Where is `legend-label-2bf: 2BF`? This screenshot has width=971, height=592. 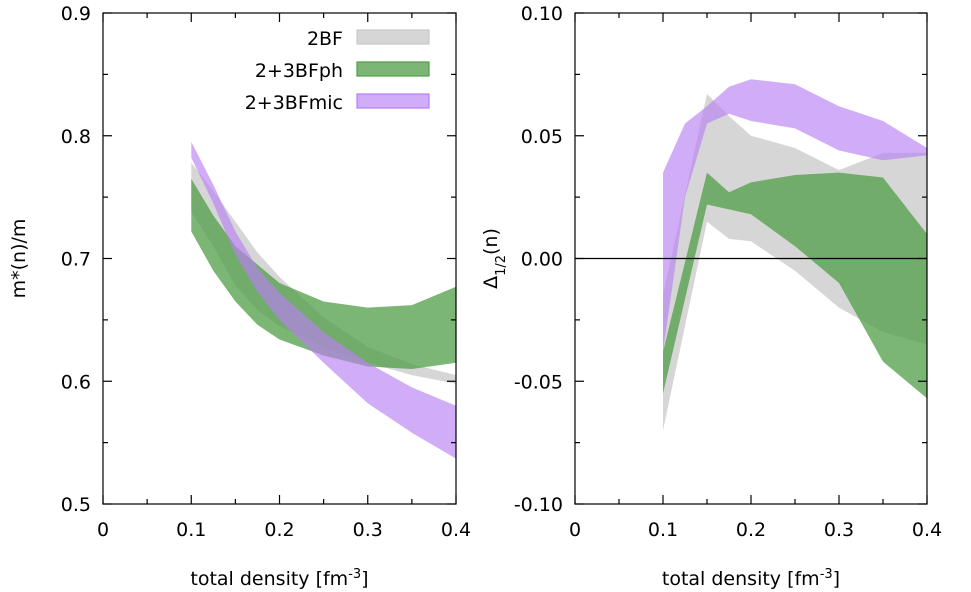
legend-label-2bf: 2BF is located at coordinates (325, 39).